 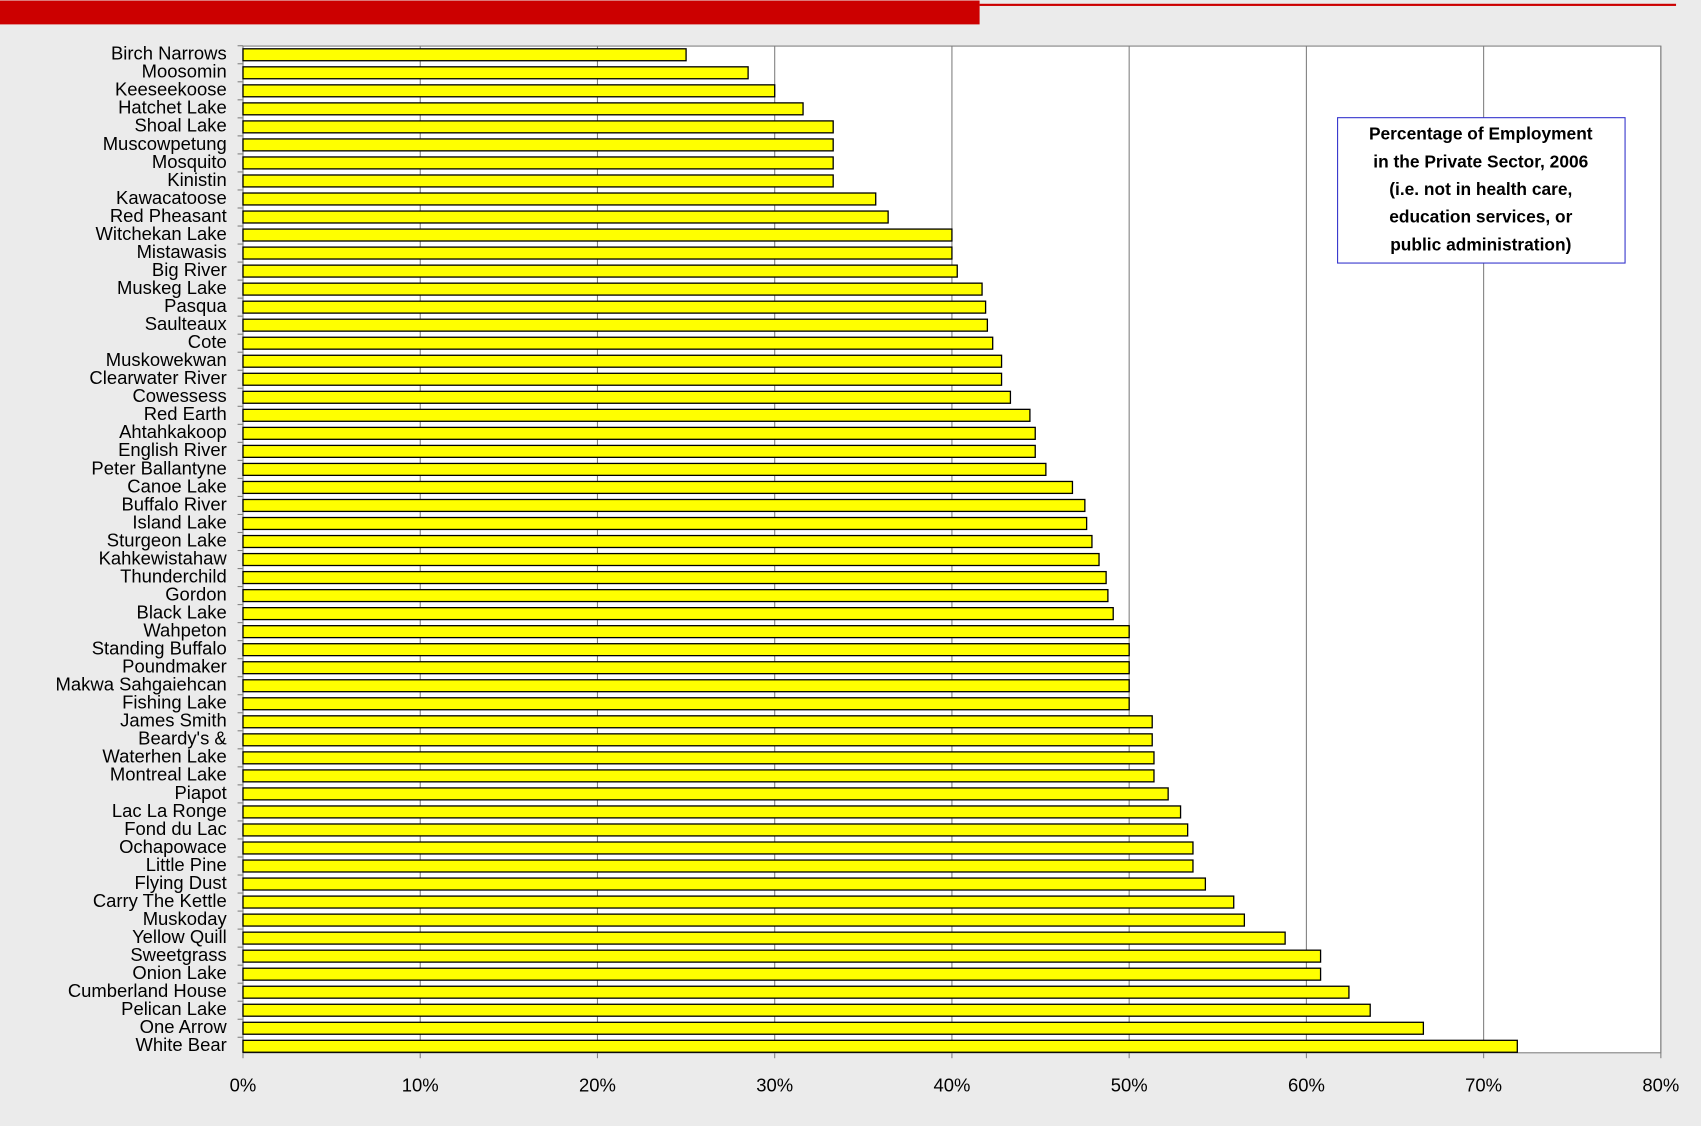 I want to click on y-tick-label: Cote, so click(x=207, y=341).